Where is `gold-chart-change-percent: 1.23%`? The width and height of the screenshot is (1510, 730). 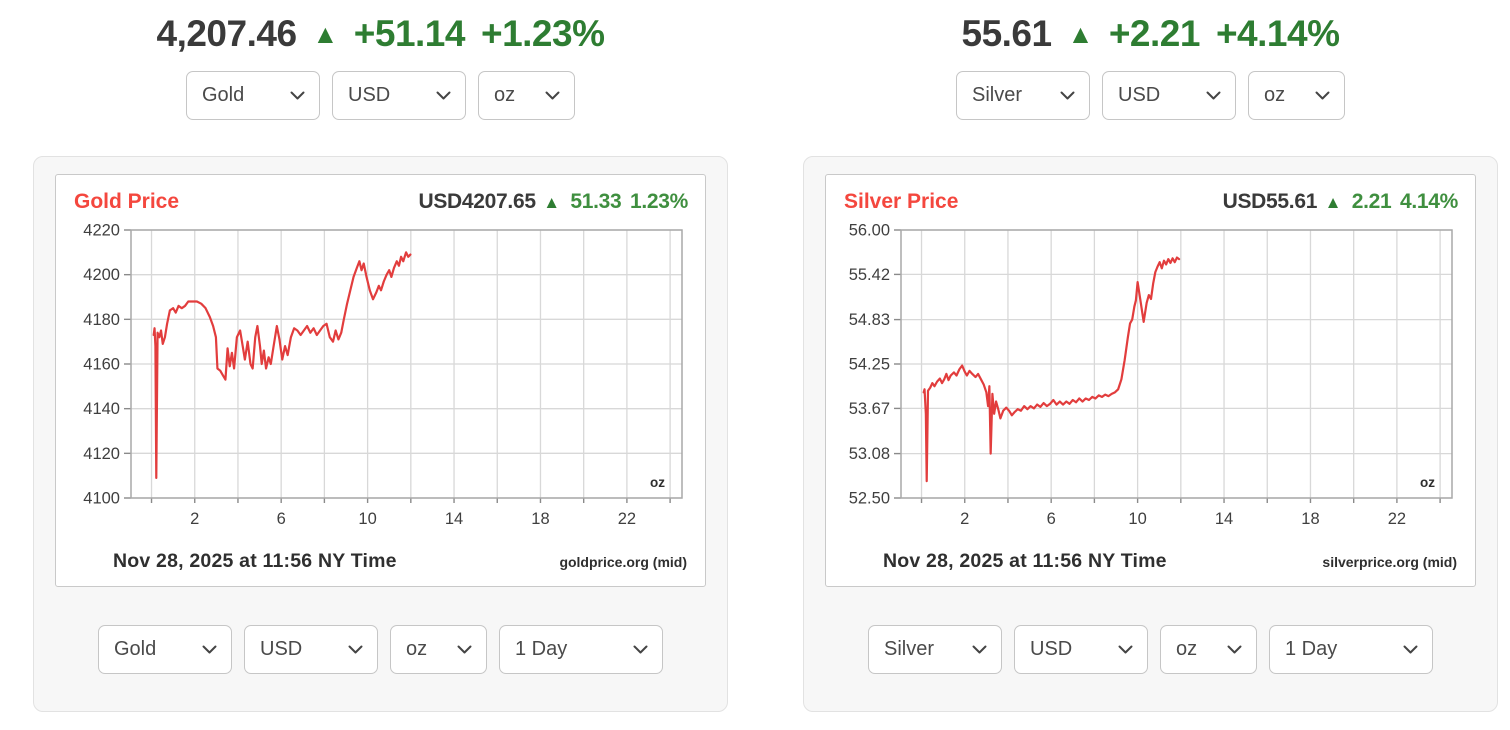
gold-chart-change-percent: 1.23% is located at coordinates (658, 201).